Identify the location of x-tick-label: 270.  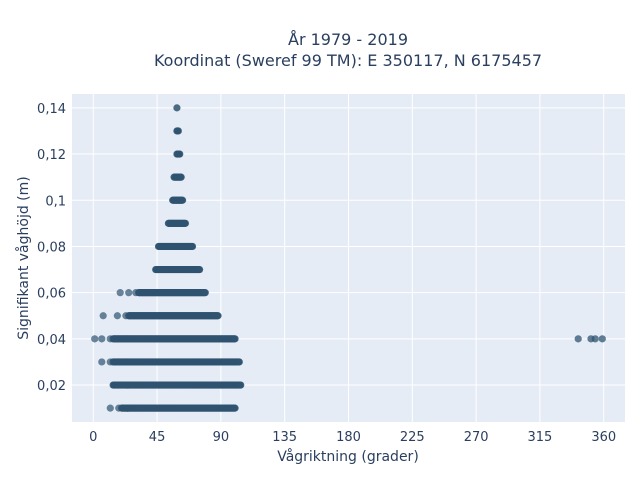
(476, 437).